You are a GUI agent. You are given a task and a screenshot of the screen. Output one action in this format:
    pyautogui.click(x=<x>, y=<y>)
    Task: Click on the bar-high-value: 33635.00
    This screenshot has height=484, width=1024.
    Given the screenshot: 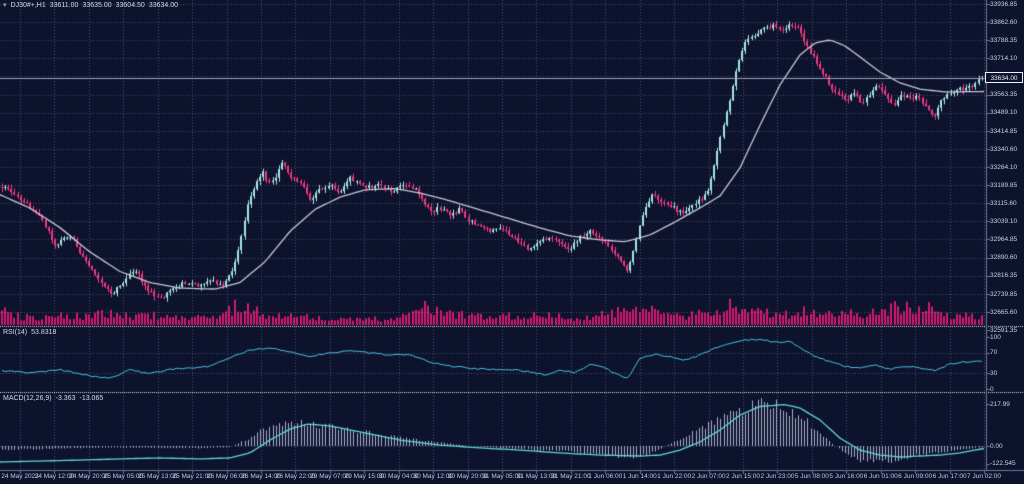 What is the action you would take?
    pyautogui.click(x=97, y=5)
    